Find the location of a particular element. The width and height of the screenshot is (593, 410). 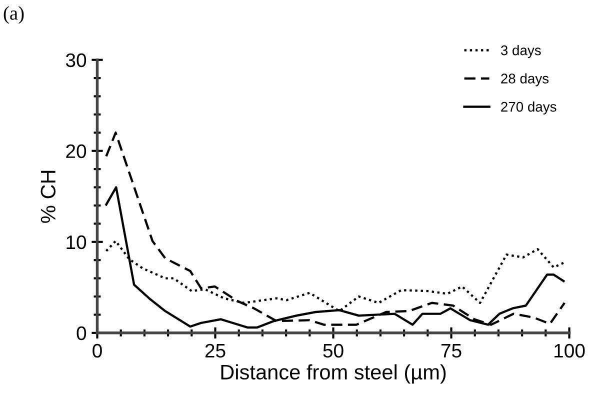

y-tick-label: 0 is located at coordinates (81, 333).